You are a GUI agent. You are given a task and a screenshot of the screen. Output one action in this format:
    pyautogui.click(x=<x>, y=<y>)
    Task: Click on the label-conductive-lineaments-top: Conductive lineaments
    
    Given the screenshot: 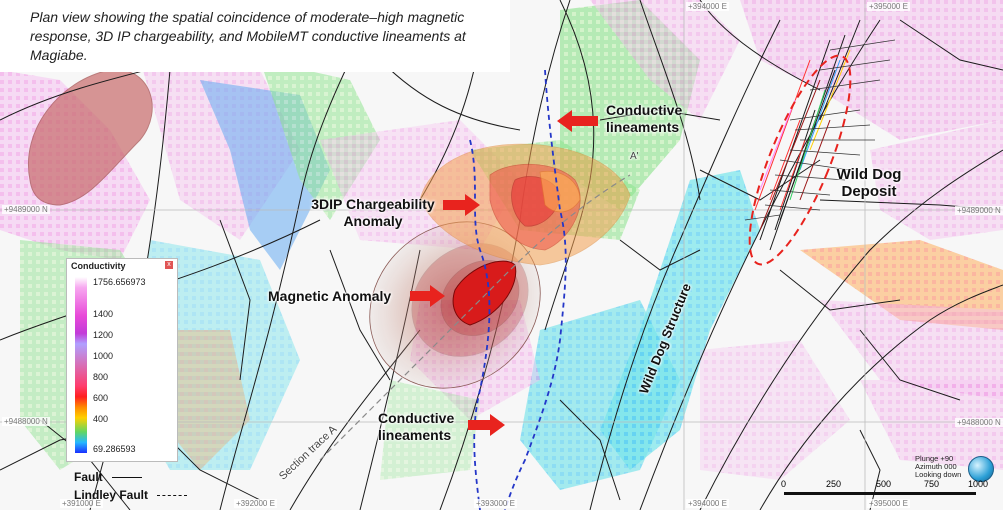 What is the action you would take?
    pyautogui.click(x=644, y=118)
    